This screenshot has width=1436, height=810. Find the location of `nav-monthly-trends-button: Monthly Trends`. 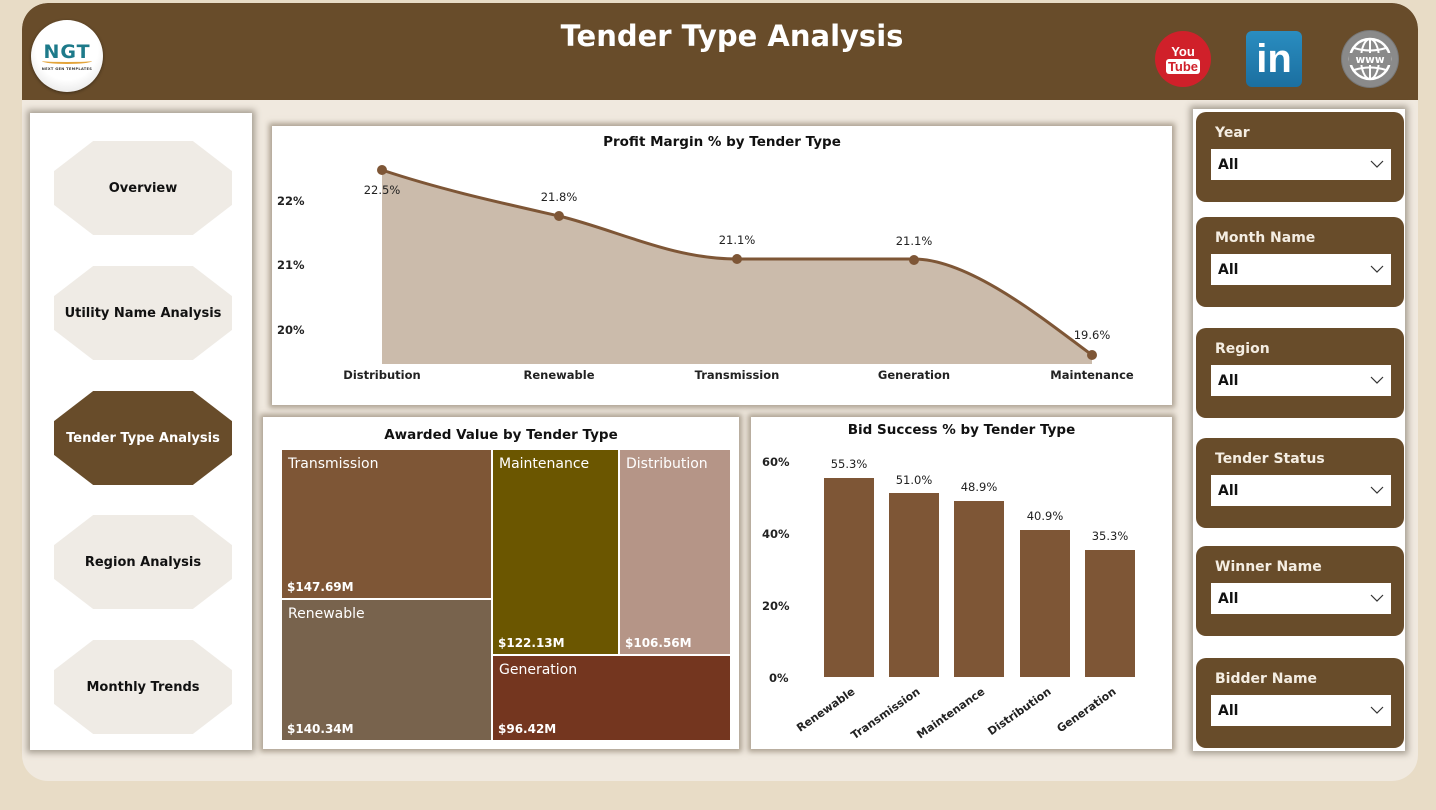

nav-monthly-trends-button: Monthly Trends is located at coordinates (143, 687).